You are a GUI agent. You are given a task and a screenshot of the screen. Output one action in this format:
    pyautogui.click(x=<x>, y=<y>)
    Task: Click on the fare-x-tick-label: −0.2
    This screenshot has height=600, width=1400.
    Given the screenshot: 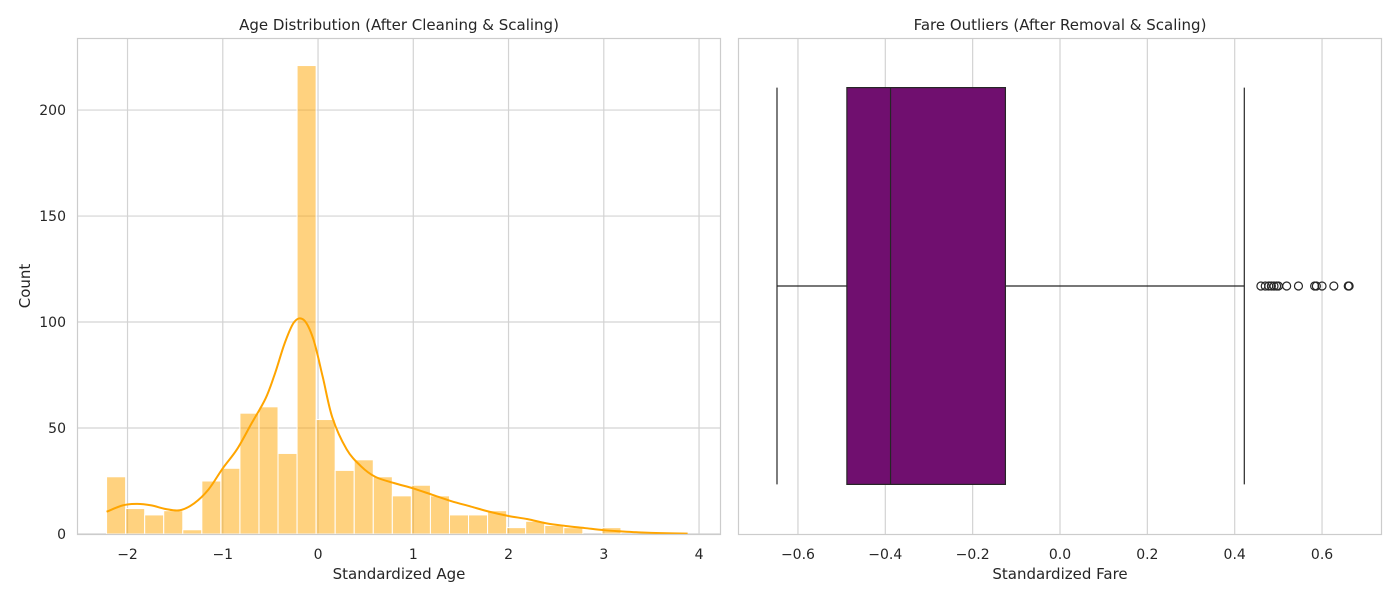 What is the action you would take?
    pyautogui.click(x=973, y=555)
    